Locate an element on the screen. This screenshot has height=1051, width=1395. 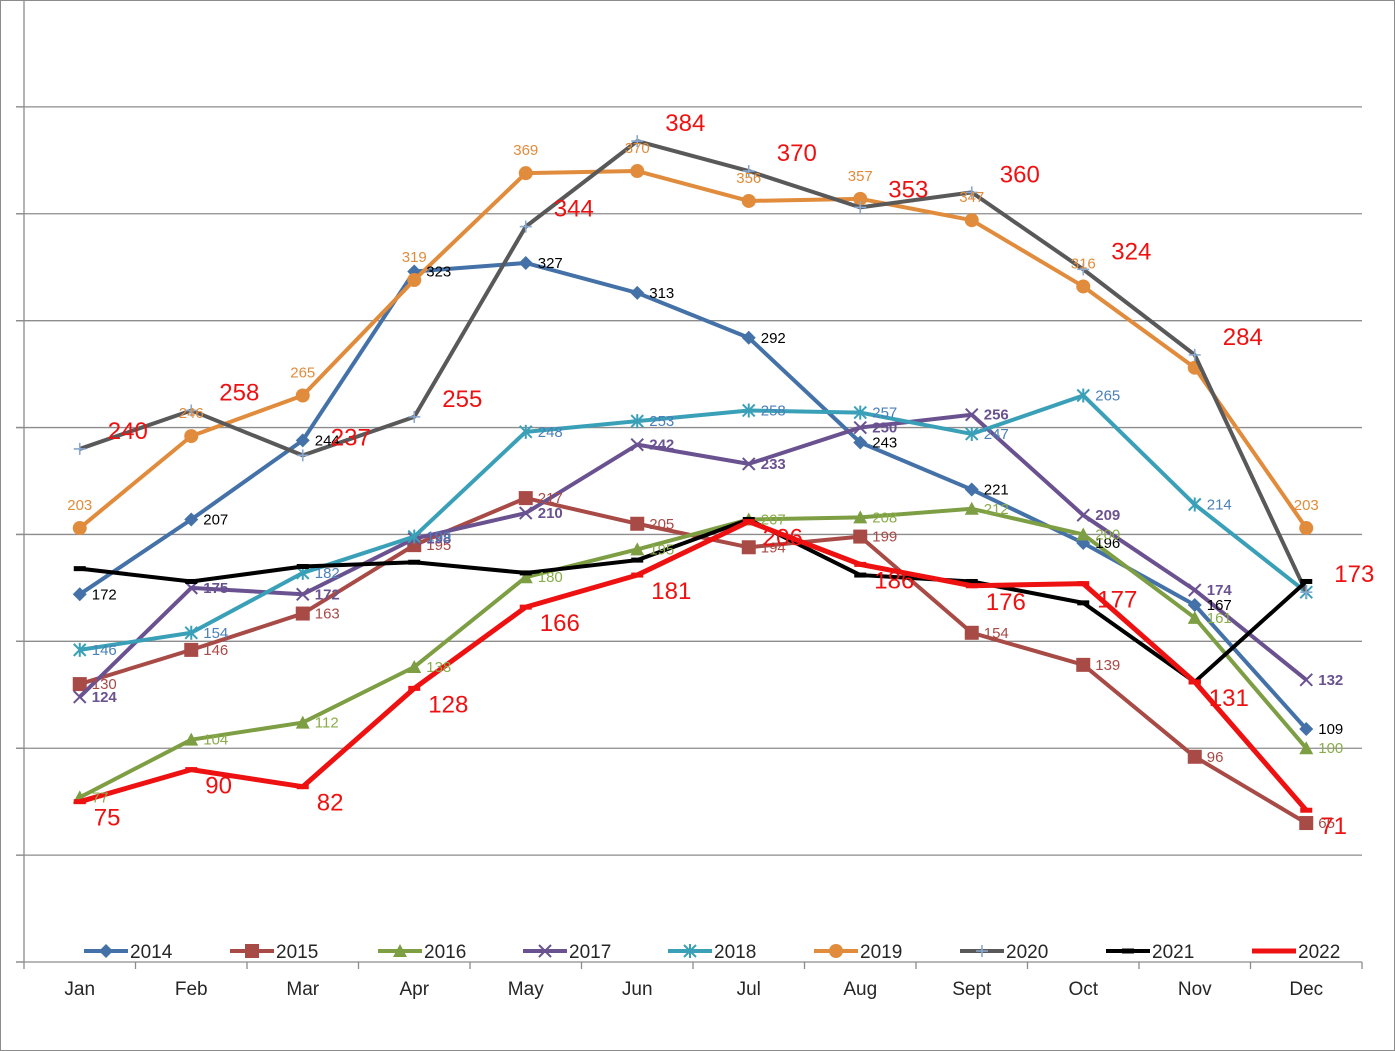
data-label-2015: 146 is located at coordinates (215, 650).